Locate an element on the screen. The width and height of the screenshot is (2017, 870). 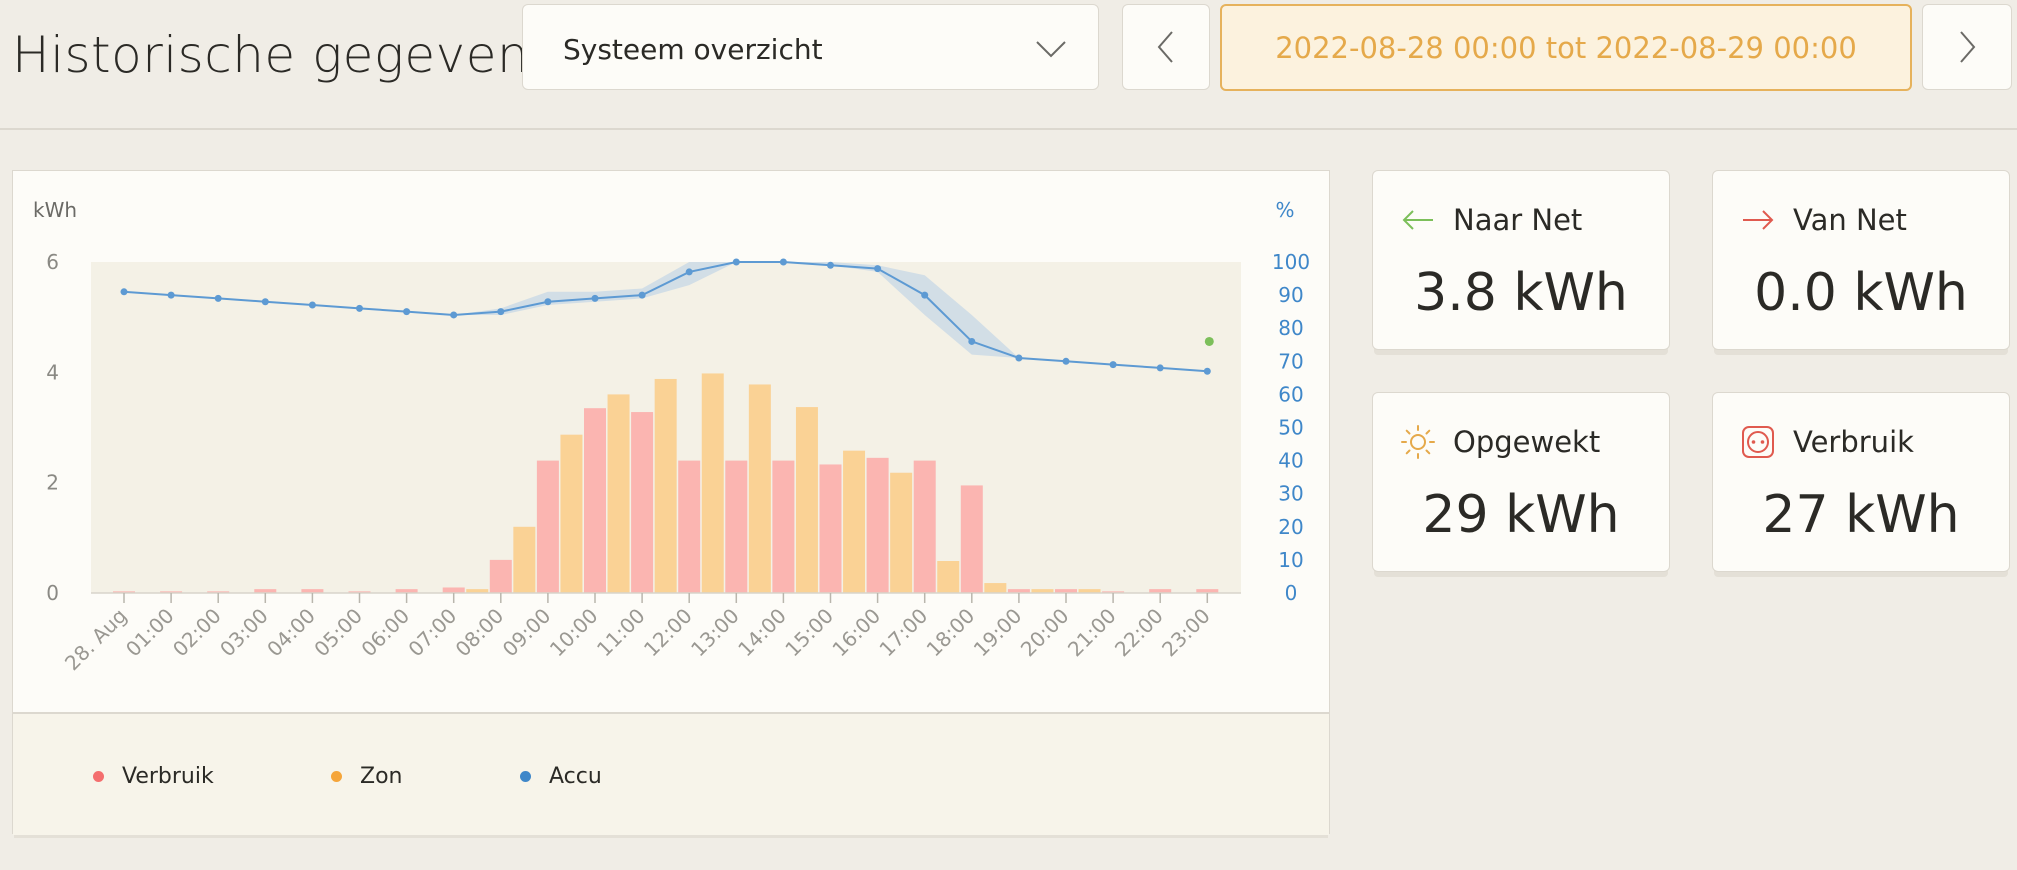
stat-value-naar-net: 3.8 kWh is located at coordinates (1521, 293).